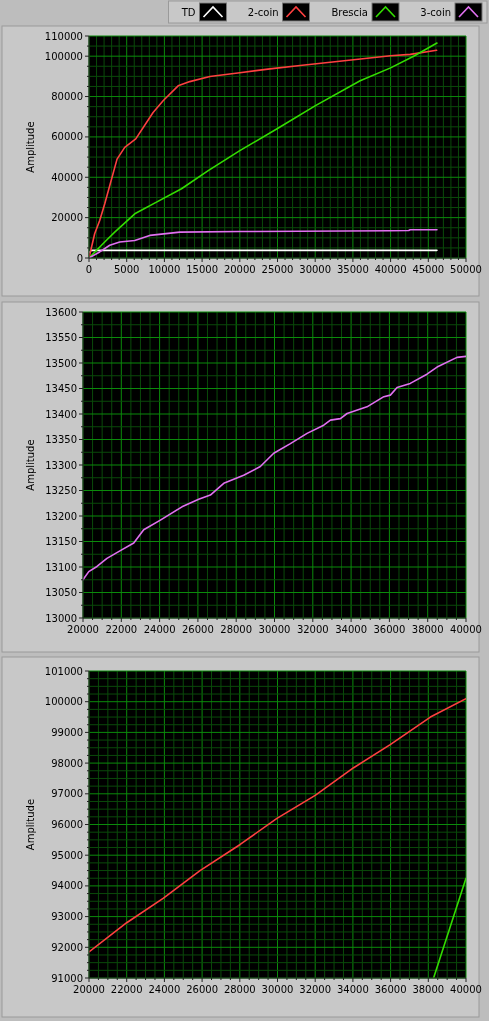 The image size is (489, 1021). What do you see at coordinates (67, 824) in the screenshot?
I see `y-tick-label: 96000` at bounding box center [67, 824].